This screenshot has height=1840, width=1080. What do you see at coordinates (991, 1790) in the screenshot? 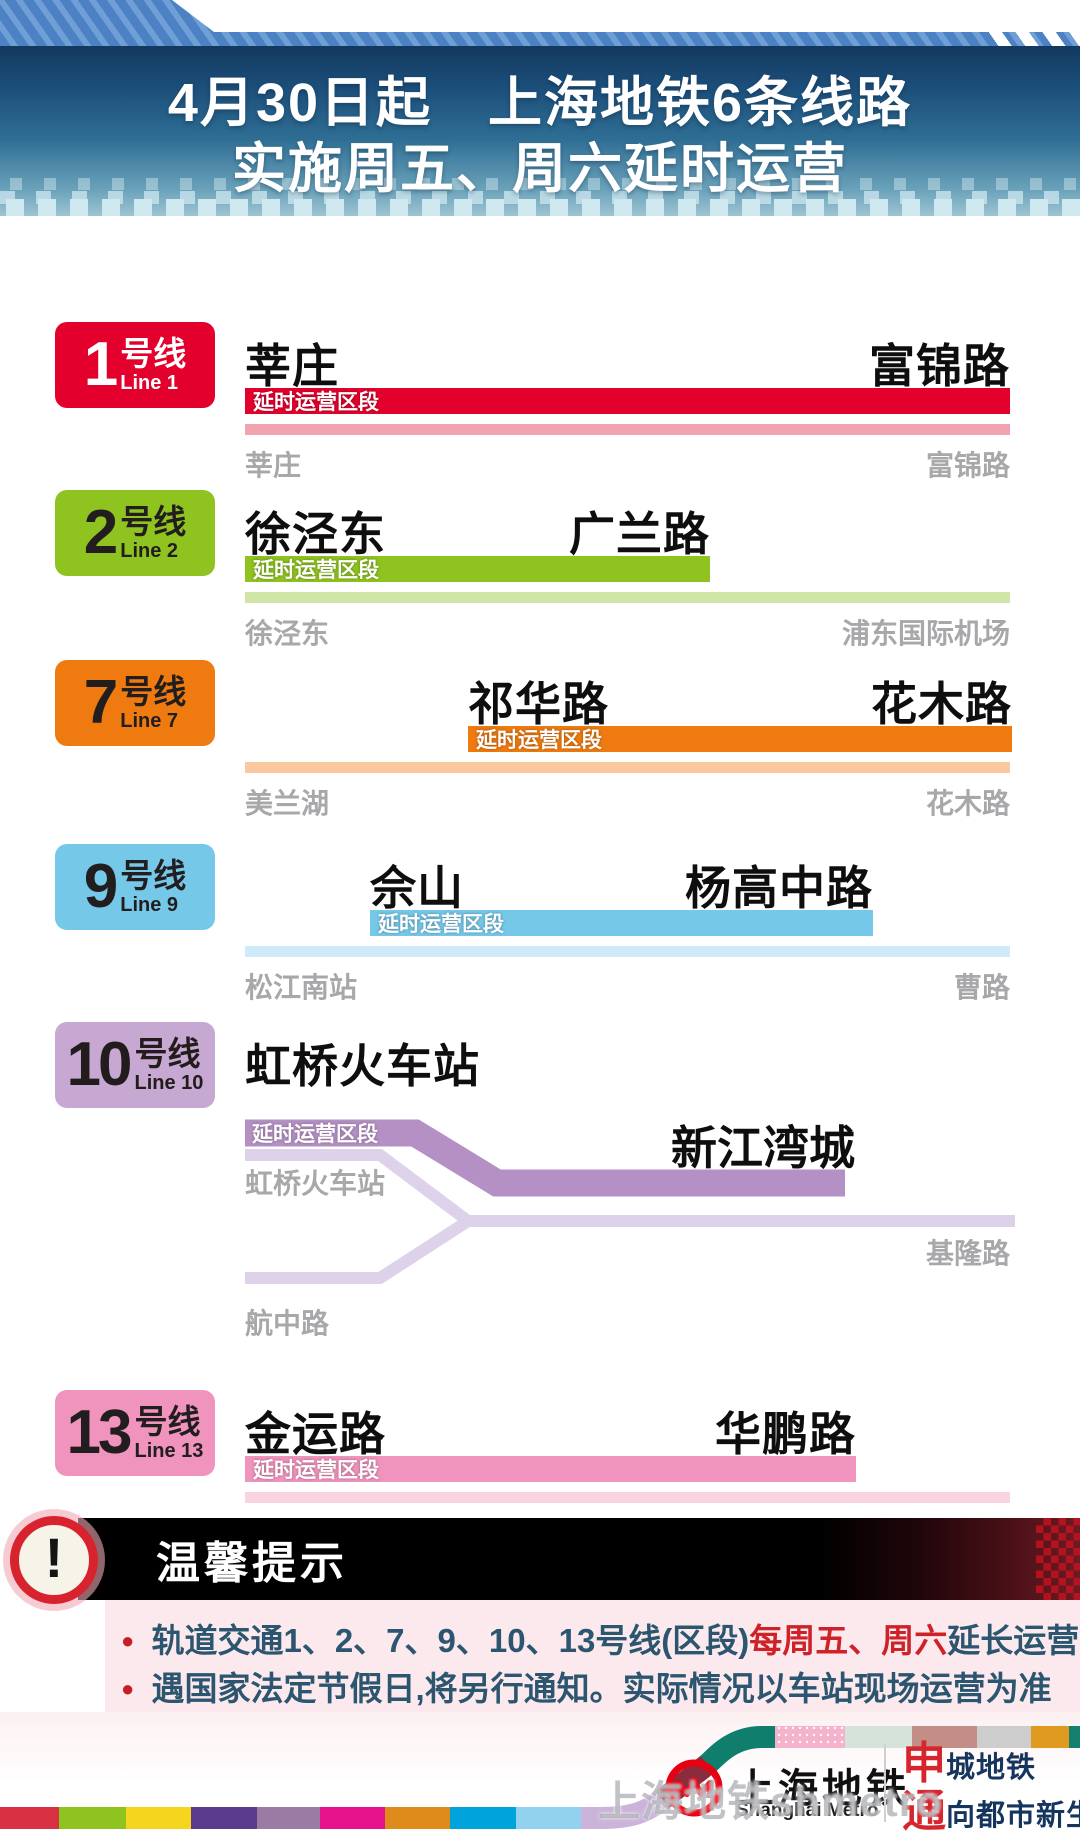
I see `footer-slogan: 申 城地铁 通 向都市新生活` at bounding box center [991, 1790].